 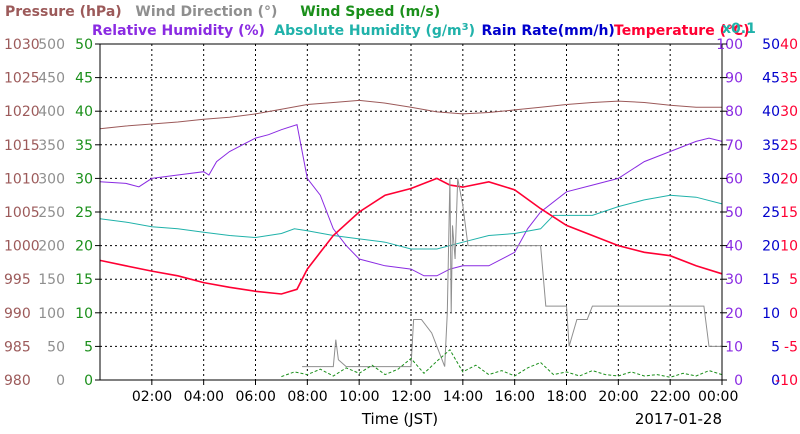 What do you see at coordinates (60, 381) in the screenshot?
I see `left-tick-wind-direction: 0` at bounding box center [60, 381].